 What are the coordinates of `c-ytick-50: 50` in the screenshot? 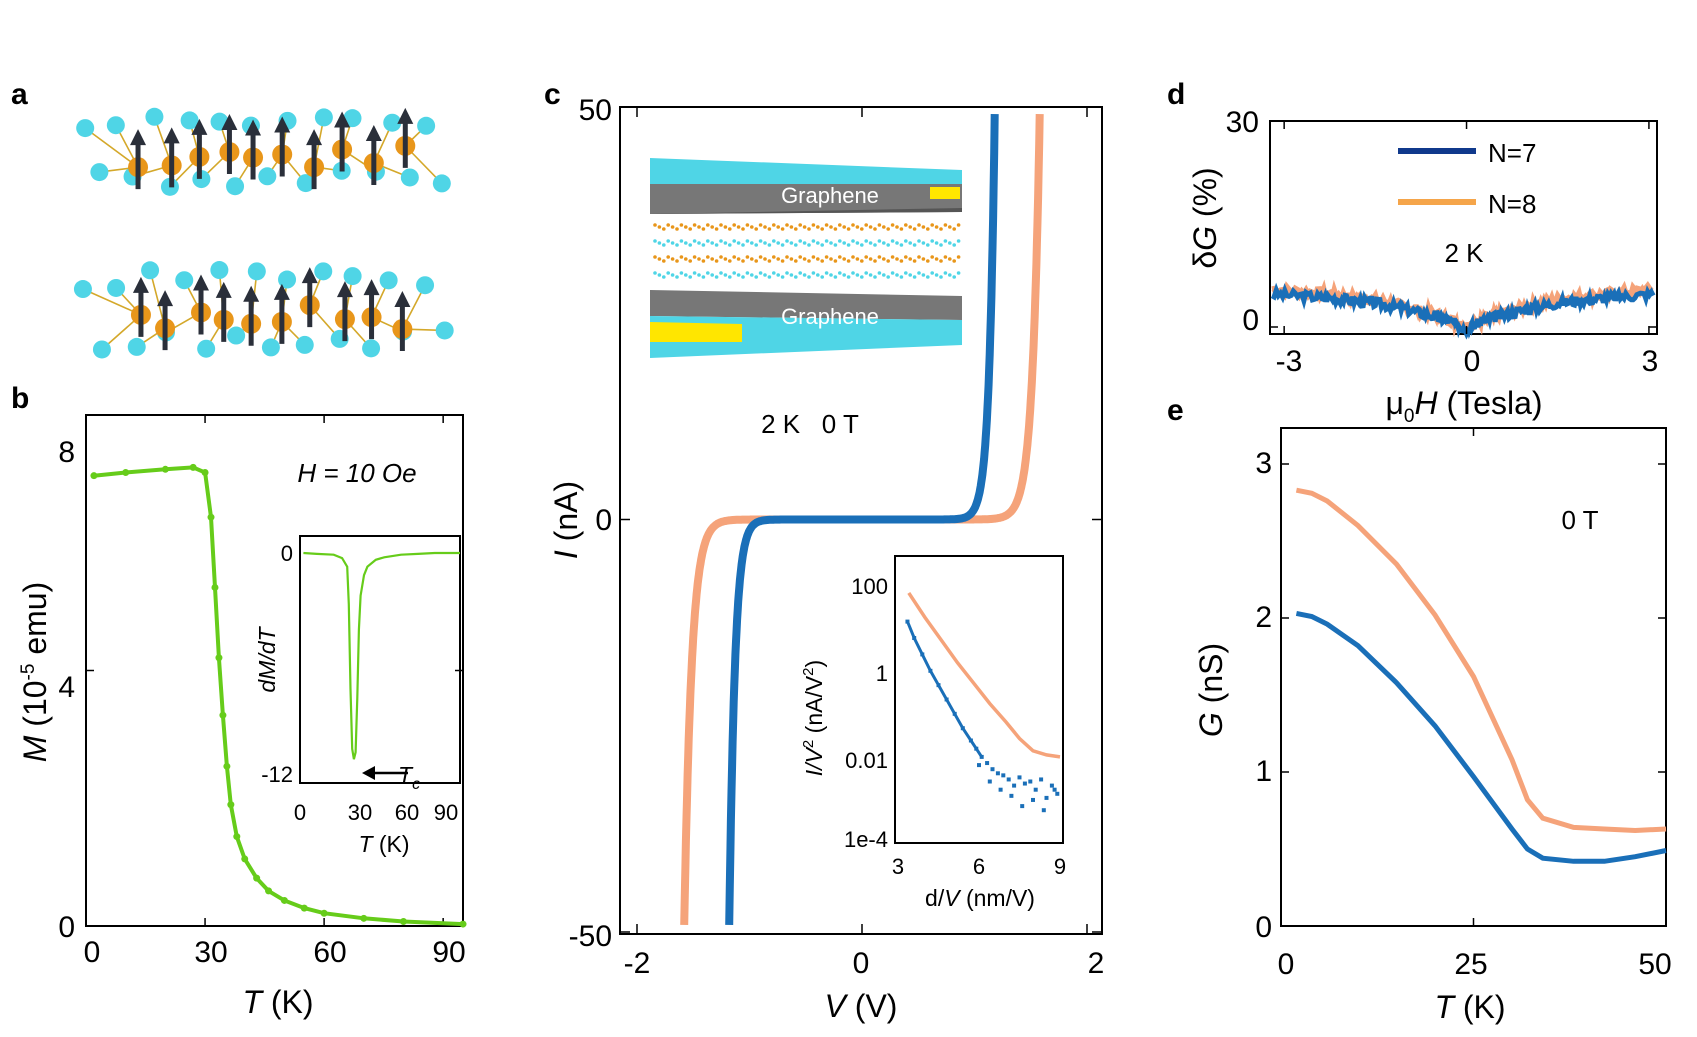 It's located at (595, 110).